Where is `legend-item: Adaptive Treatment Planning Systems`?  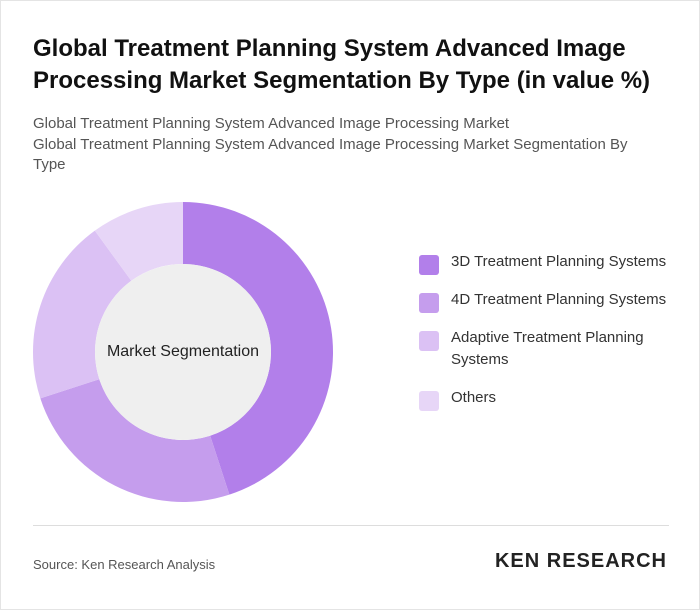 legend-item: Adaptive Treatment Planning Systems is located at coordinates (544, 349).